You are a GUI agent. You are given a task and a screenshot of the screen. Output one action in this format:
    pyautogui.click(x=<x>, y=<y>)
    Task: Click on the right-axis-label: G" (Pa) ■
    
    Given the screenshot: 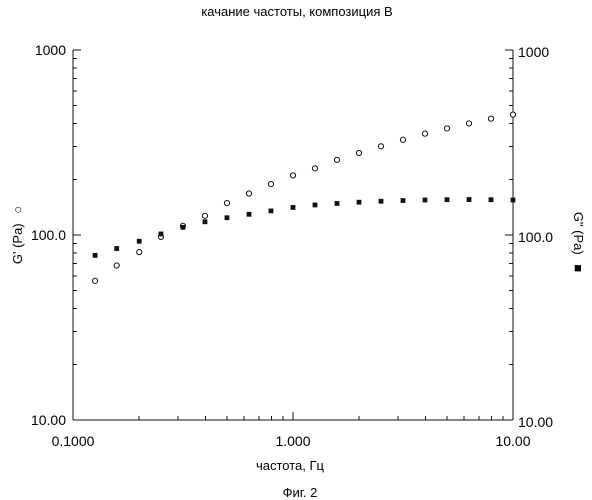 What is the action you would take?
    pyautogui.click(x=578, y=242)
    